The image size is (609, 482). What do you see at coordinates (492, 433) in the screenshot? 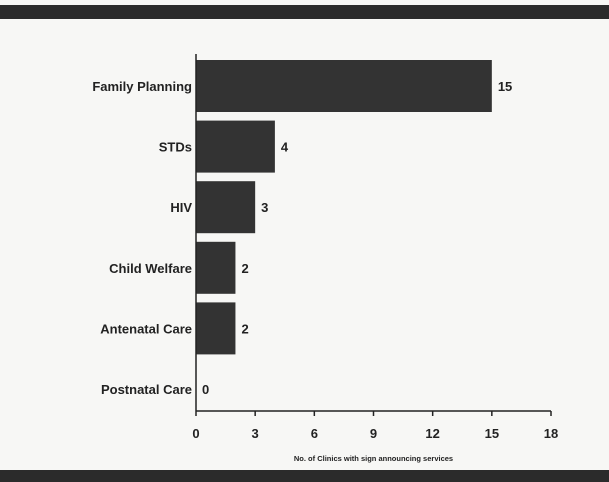
I see `x-tick-label-5: 15` at bounding box center [492, 433].